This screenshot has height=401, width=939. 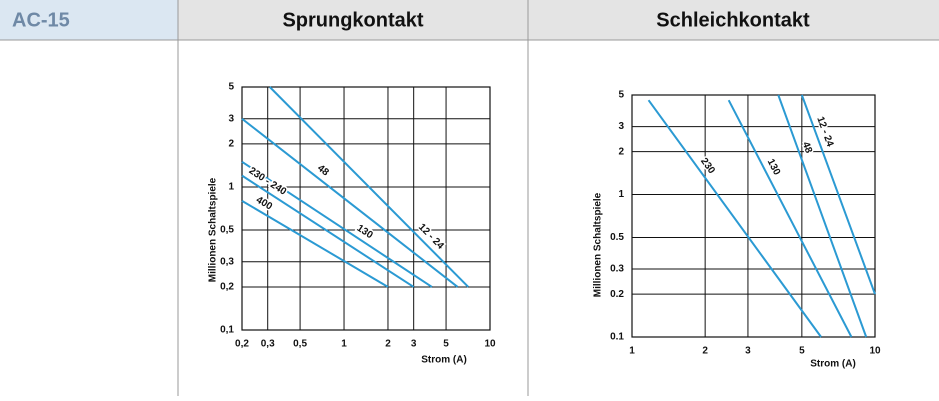 I want to click on header-text: Sprungkontakt, so click(x=352, y=20).